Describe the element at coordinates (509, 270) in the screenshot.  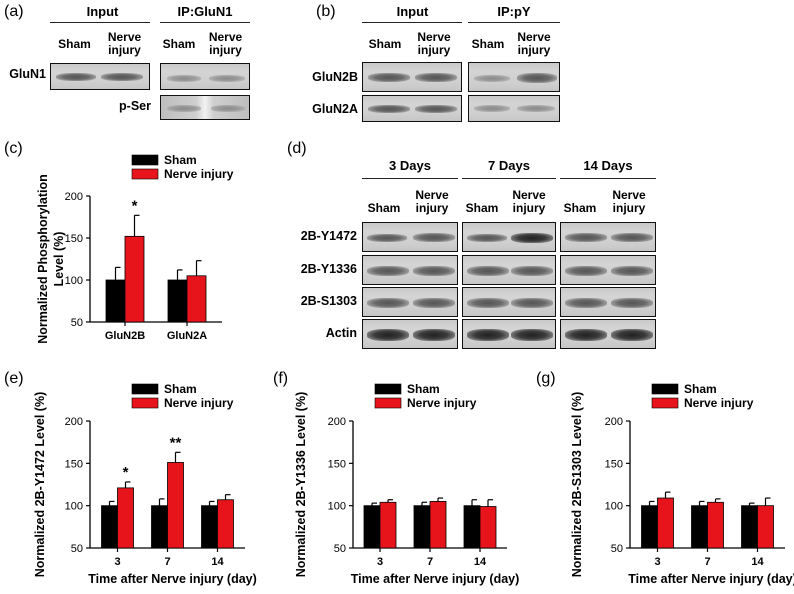
I see `blot-y1336-7d` at that location.